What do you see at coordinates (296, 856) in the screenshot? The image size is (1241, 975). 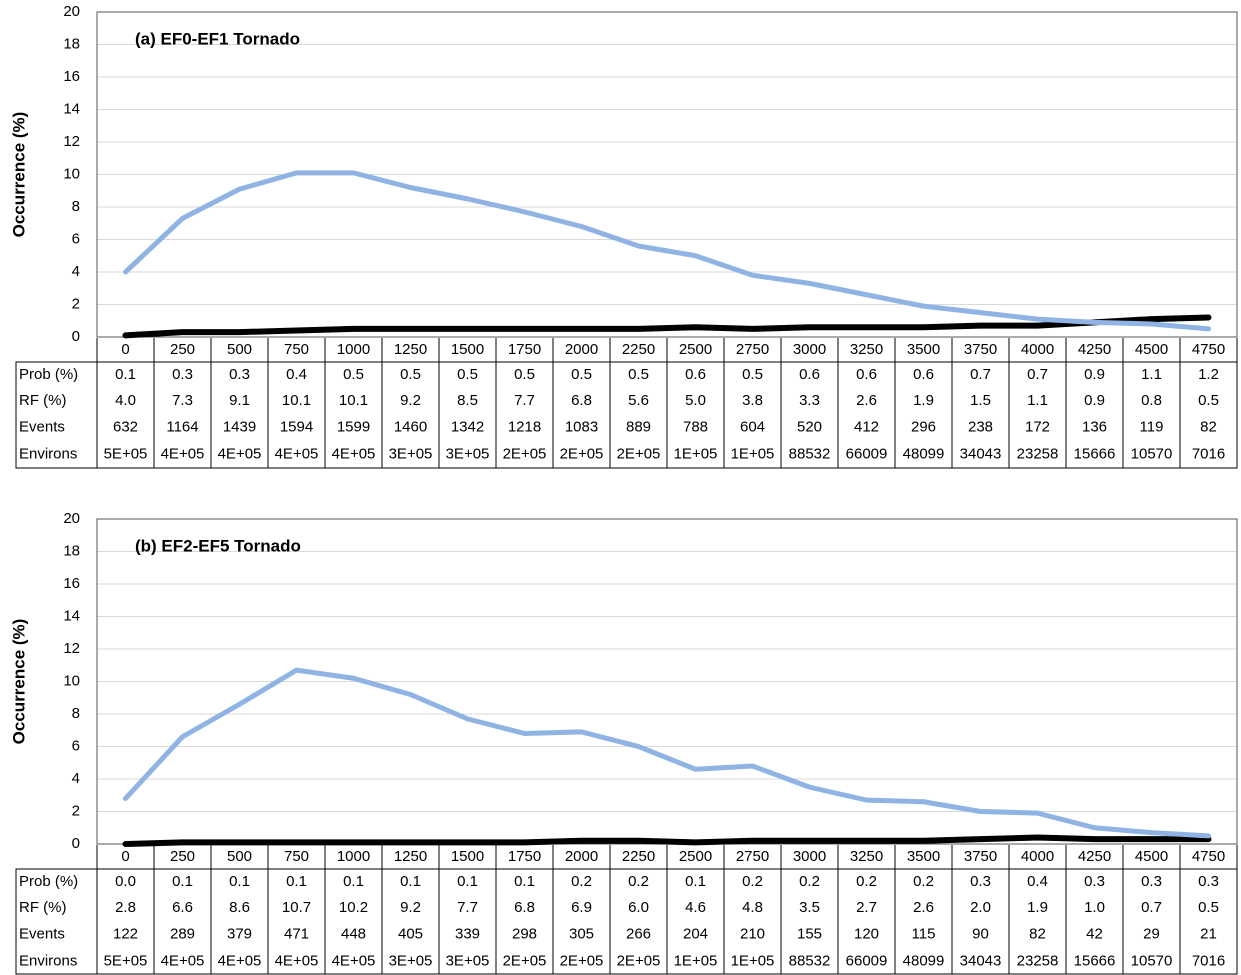 I see `x-tick-label: 750` at bounding box center [296, 856].